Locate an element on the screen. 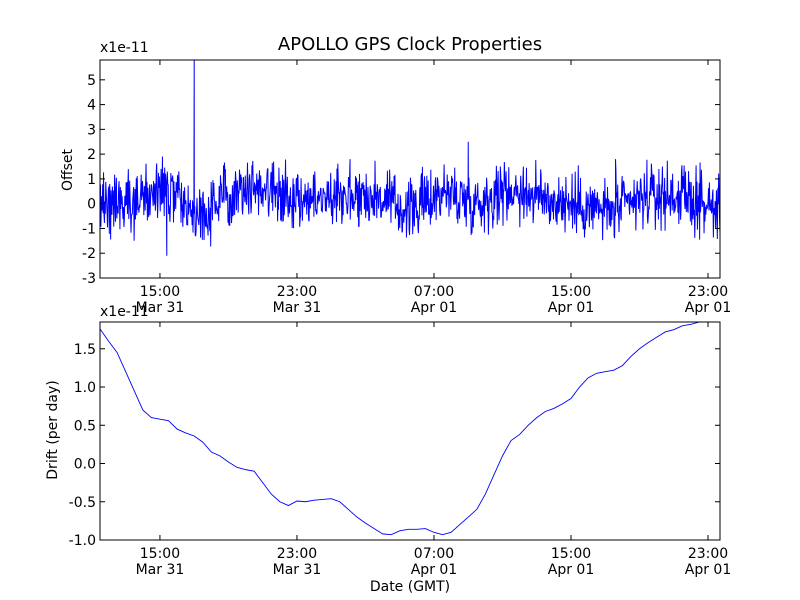 This screenshot has height=600, width=800. y-tick-label: -2 is located at coordinates (89, 254).